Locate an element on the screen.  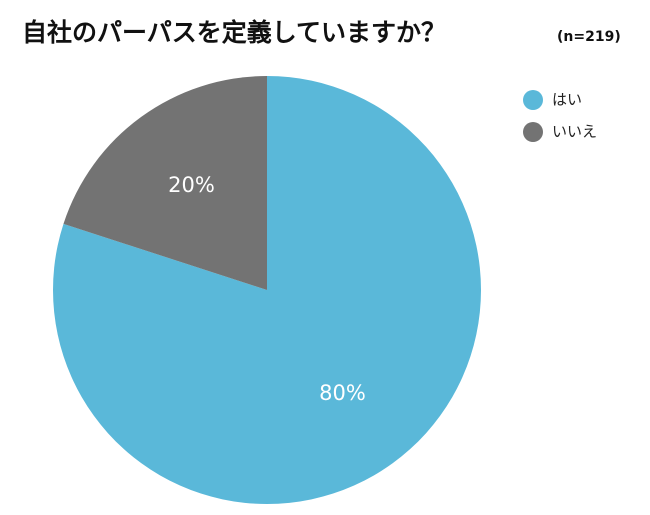
legend-label: いいえ is located at coordinates (574, 132).